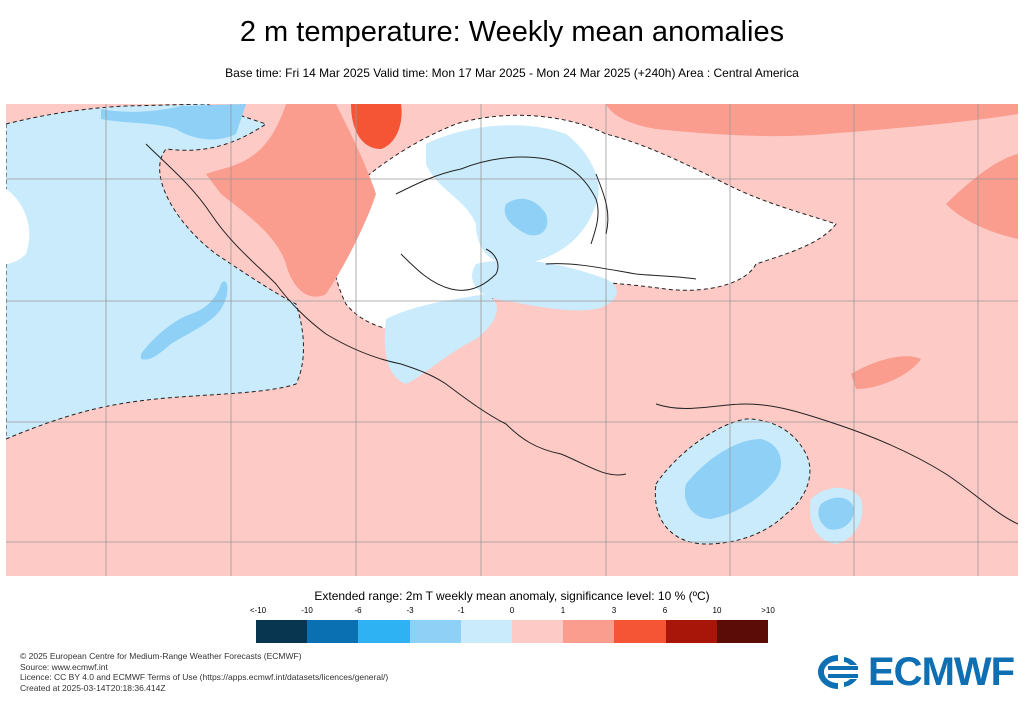 Image resolution: width=1024 pixels, height=720 pixels. What do you see at coordinates (410, 610) in the screenshot?
I see `legend-tick: -3` at bounding box center [410, 610].